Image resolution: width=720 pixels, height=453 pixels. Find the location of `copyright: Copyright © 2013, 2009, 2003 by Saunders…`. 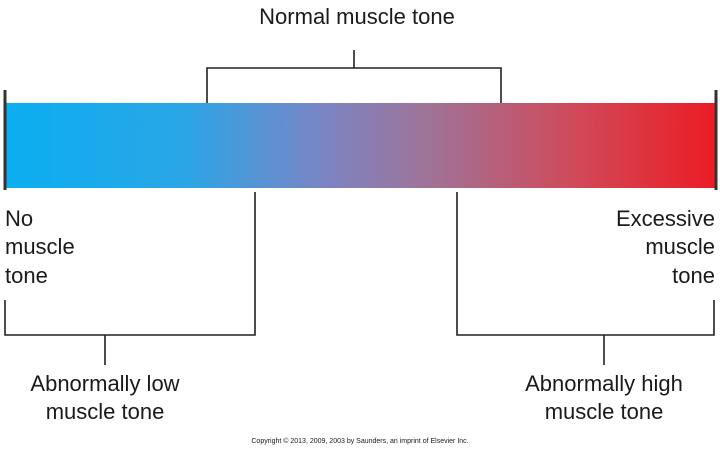

copyright: Copyright © 2013, 2009, 2003 by Saunders… is located at coordinates (359, 441).